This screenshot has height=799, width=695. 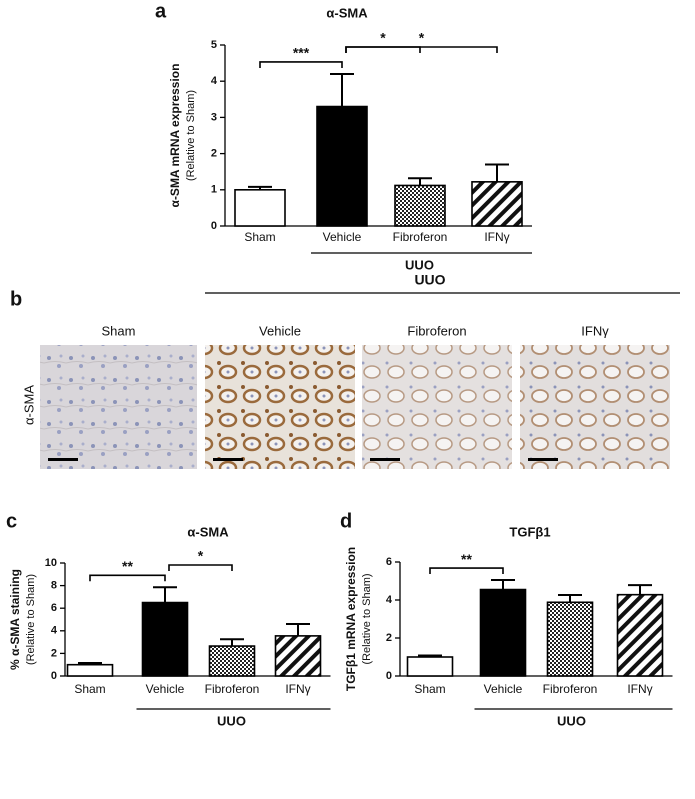 I want to click on column-label: Vehicle, so click(x=280, y=330).